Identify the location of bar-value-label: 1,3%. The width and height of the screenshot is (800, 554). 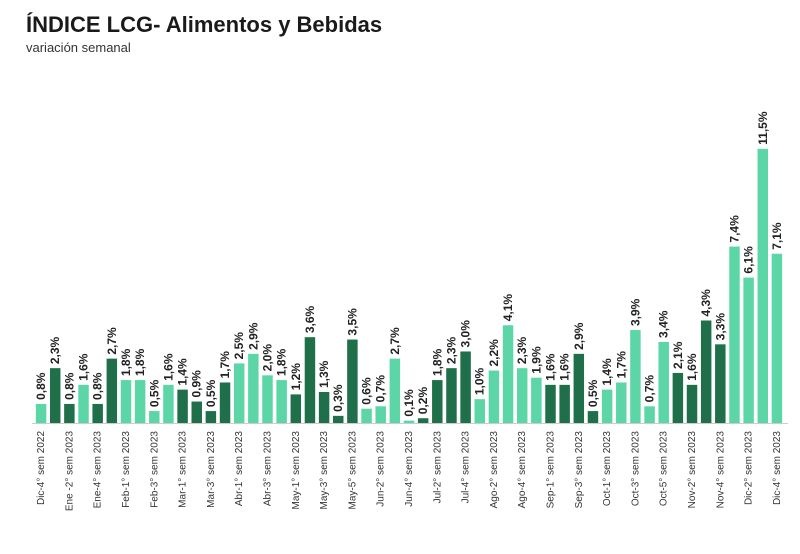
(324, 374).